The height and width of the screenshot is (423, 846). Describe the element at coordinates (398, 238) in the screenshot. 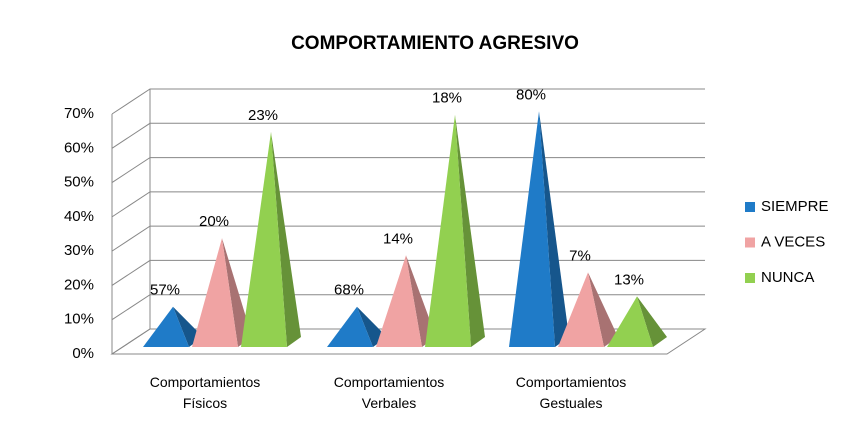

I see `data-label: 14%` at that location.